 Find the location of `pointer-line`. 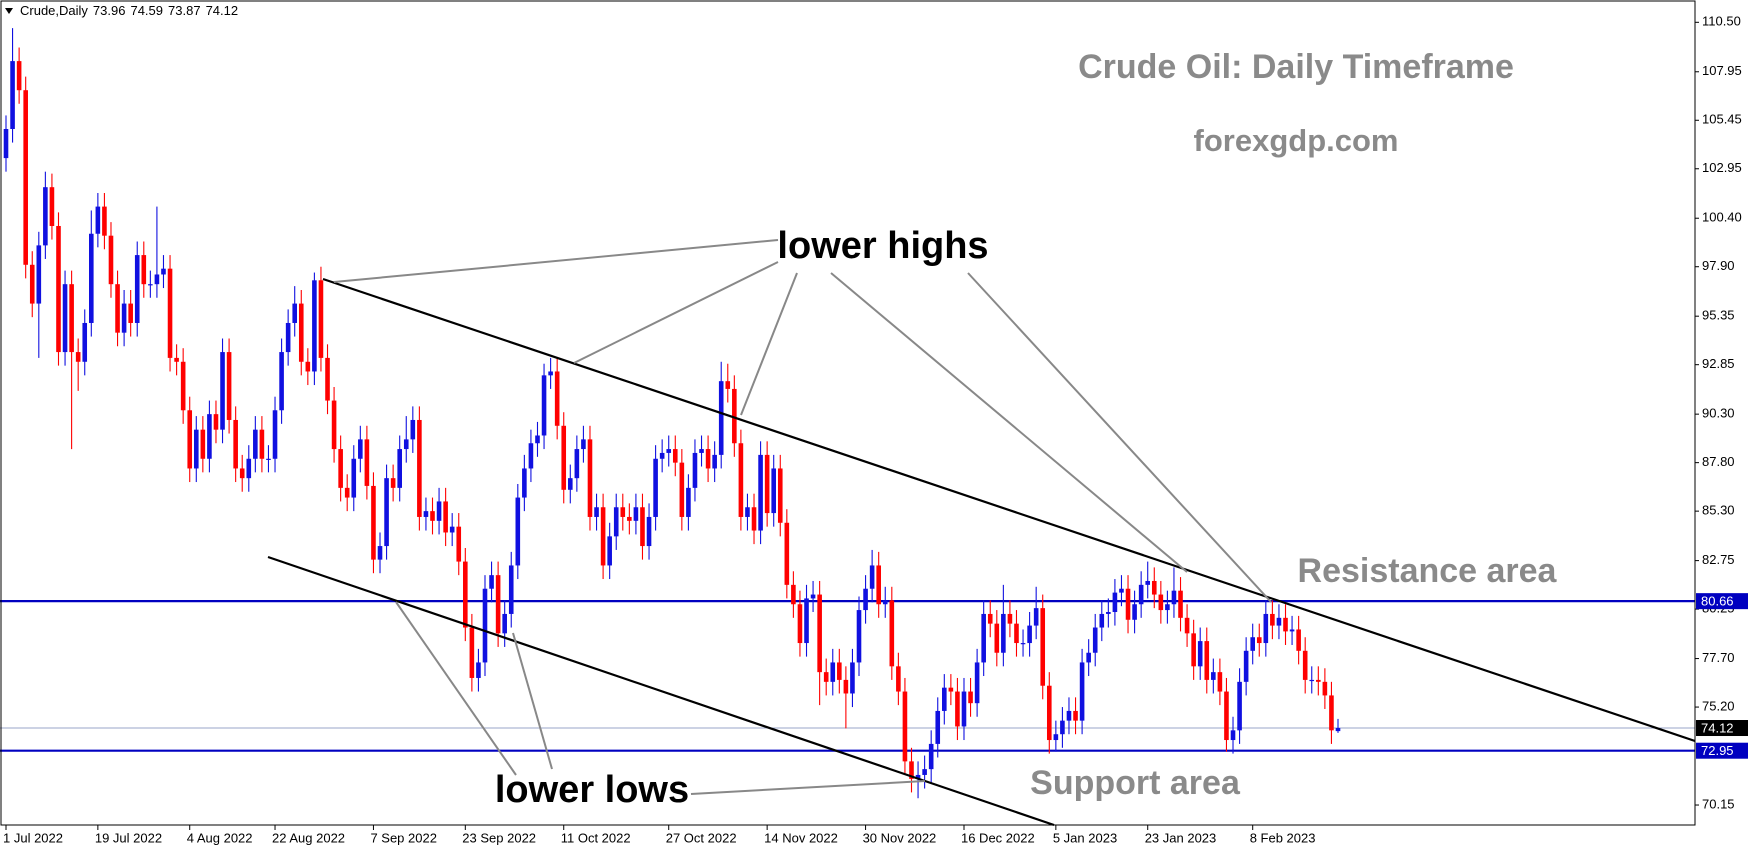

pointer-line is located at coordinates (769, 344).